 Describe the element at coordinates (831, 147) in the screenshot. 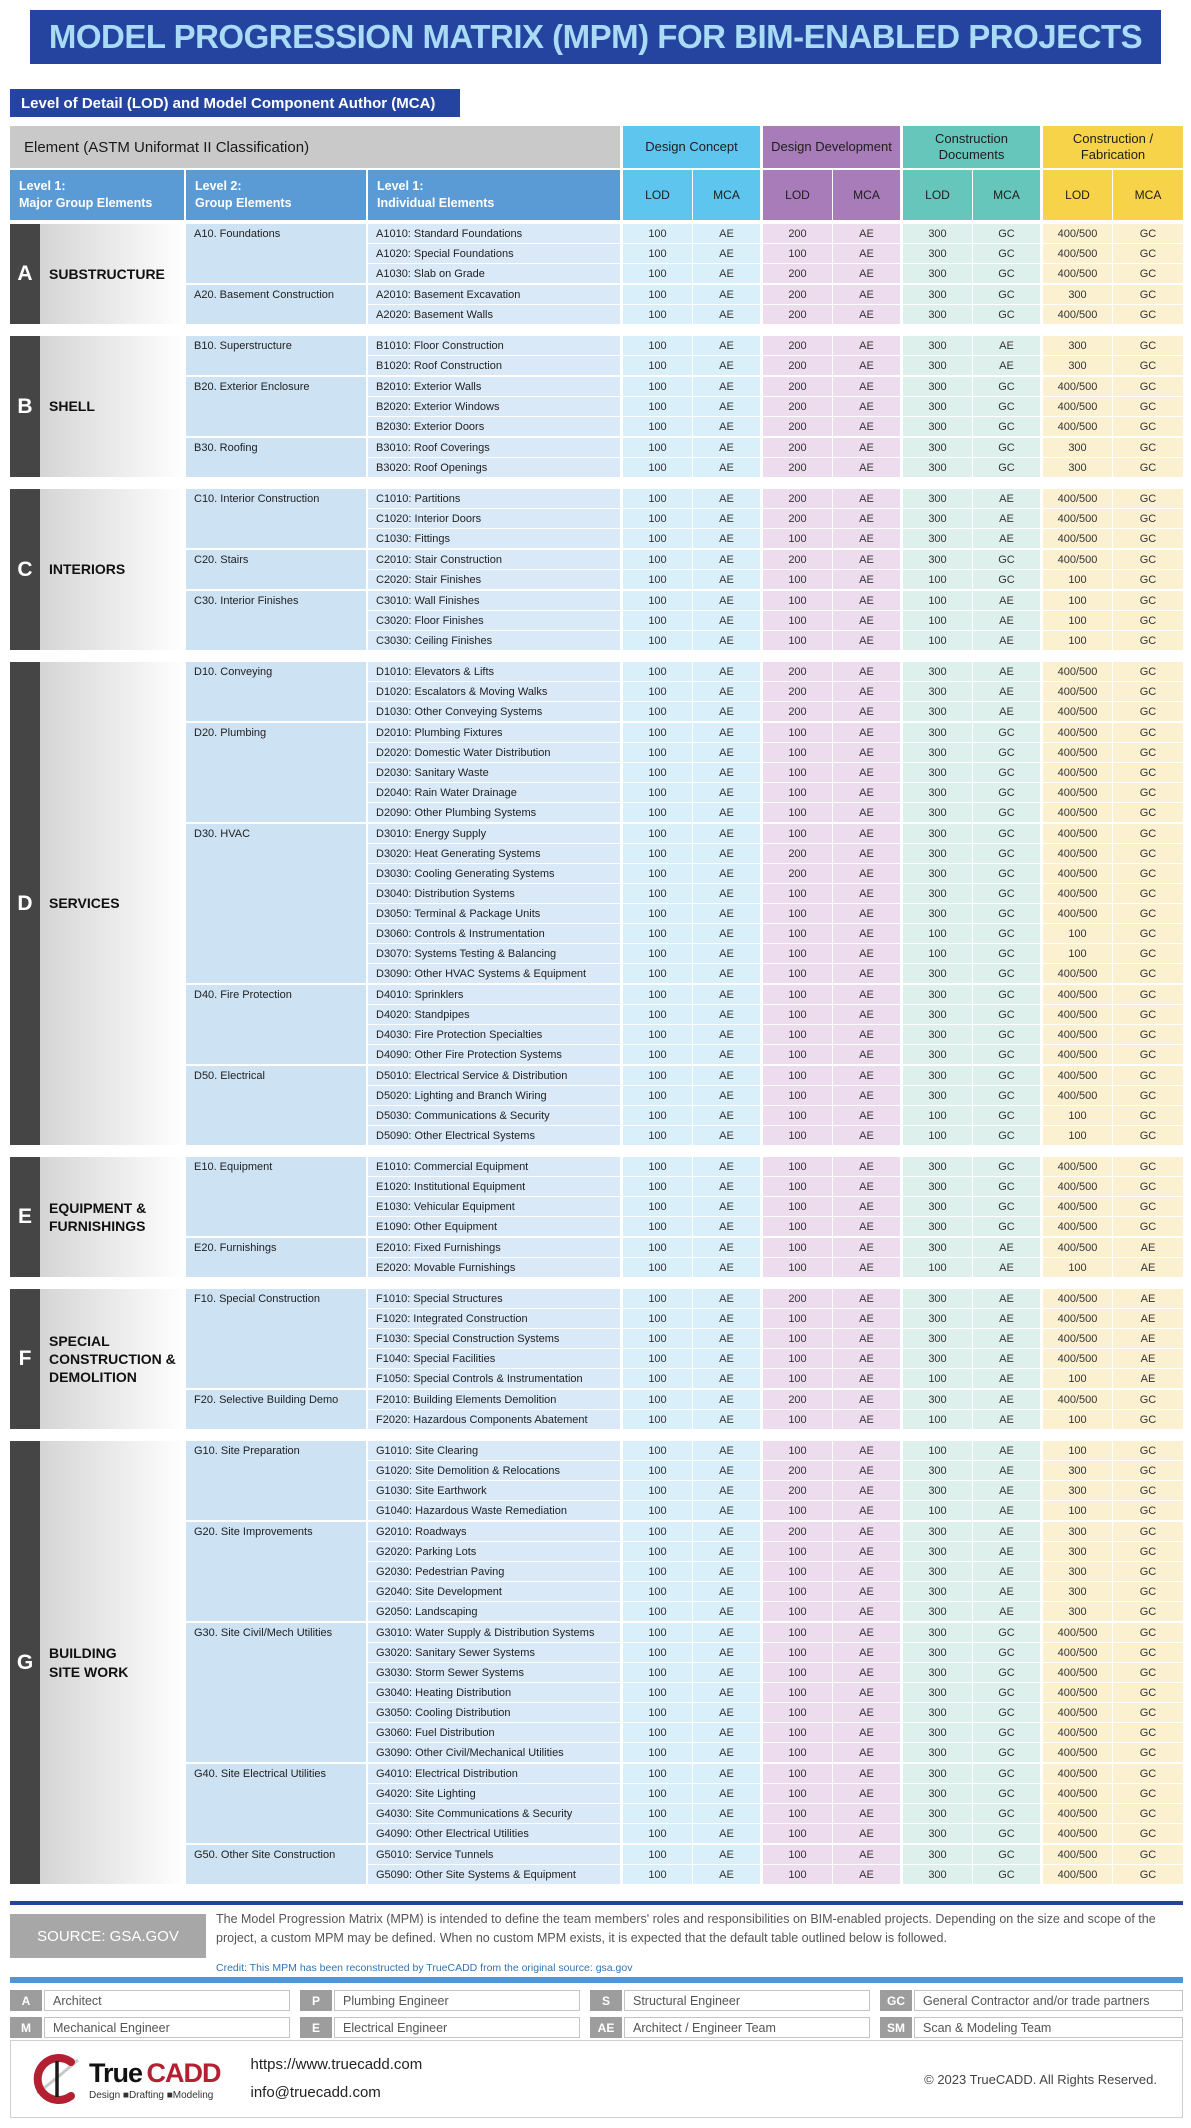

I see `phase-header: Design Development` at that location.